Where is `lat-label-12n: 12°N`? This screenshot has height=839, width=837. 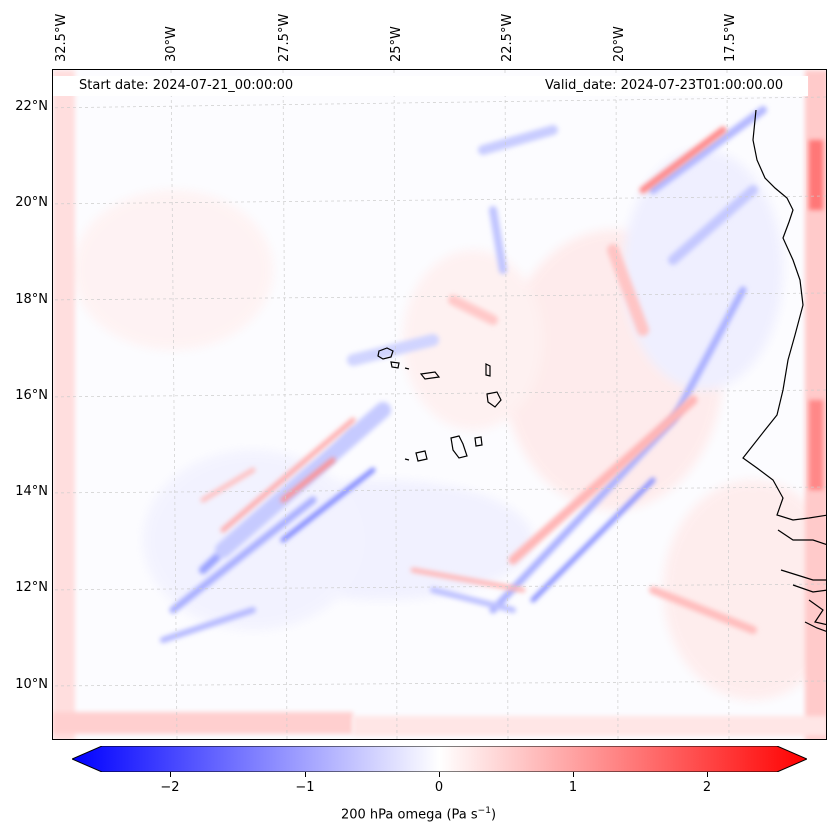 lat-label-12n: 12°N is located at coordinates (31, 587).